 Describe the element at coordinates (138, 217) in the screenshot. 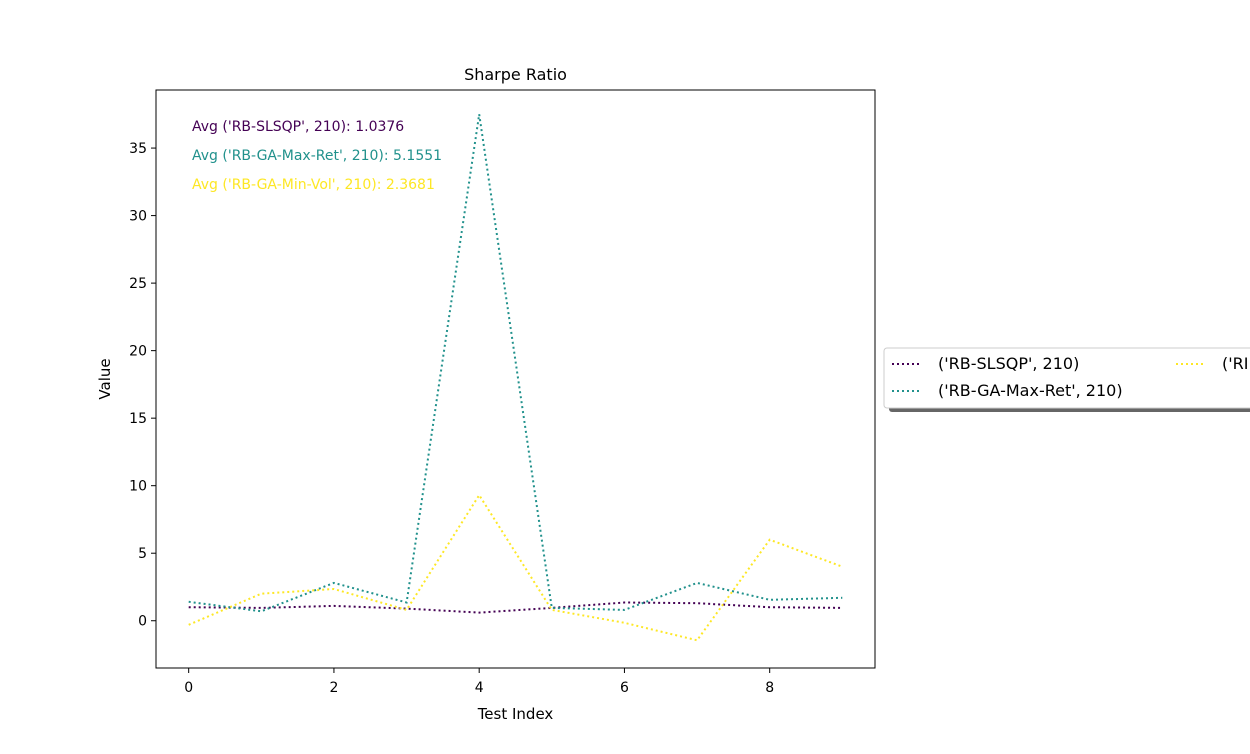

I see `y-tick-label: 30` at that location.